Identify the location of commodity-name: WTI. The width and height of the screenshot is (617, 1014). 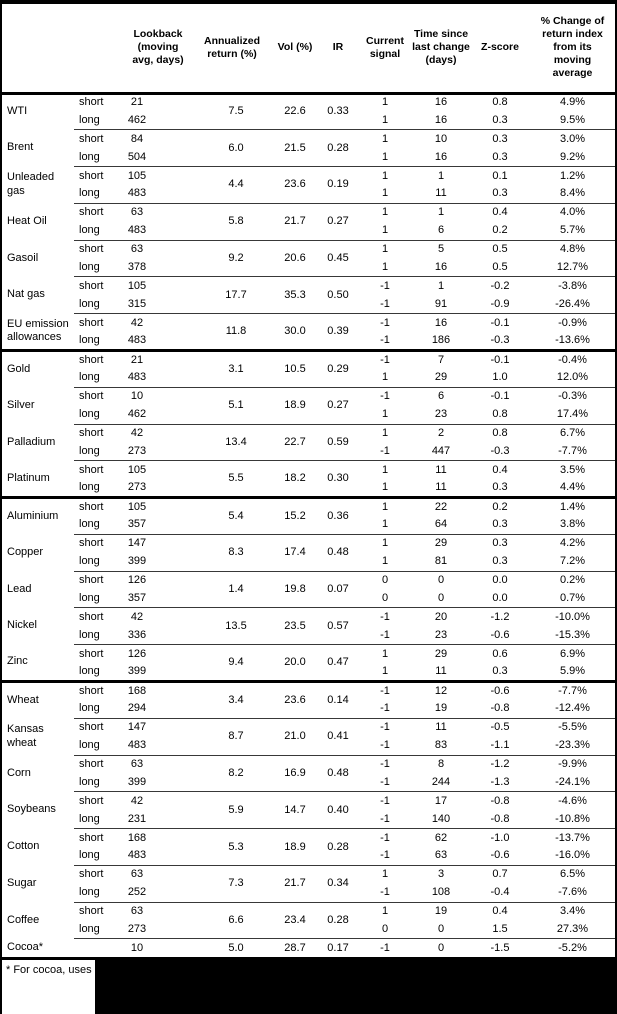
(17, 111).